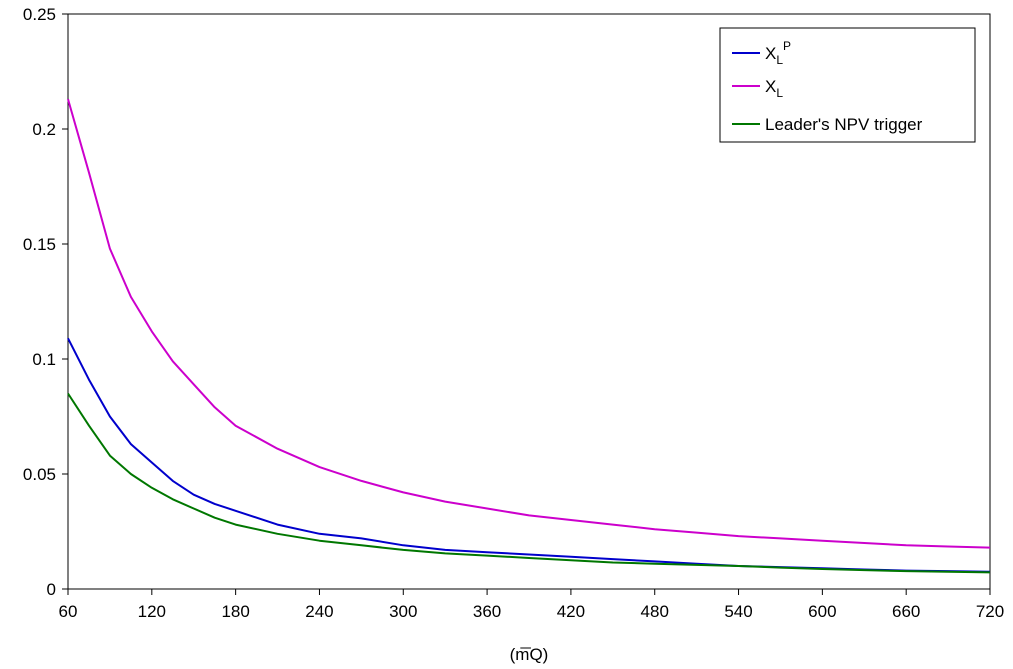  I want to click on y-axis-ticks: 0 0.05 0.1 0.15 0.2 0.25, so click(45, 302).